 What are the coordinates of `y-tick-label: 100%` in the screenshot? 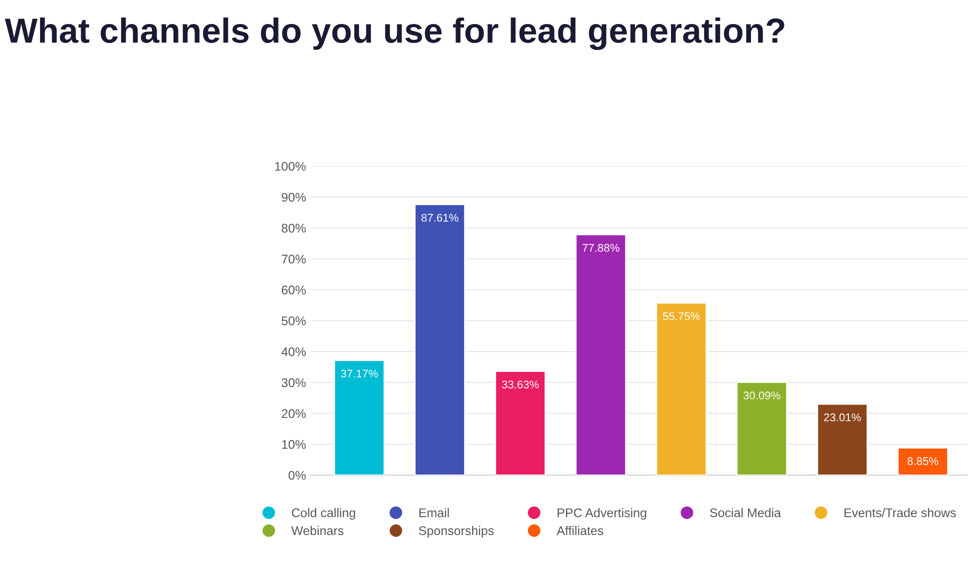 It's located at (290, 166).